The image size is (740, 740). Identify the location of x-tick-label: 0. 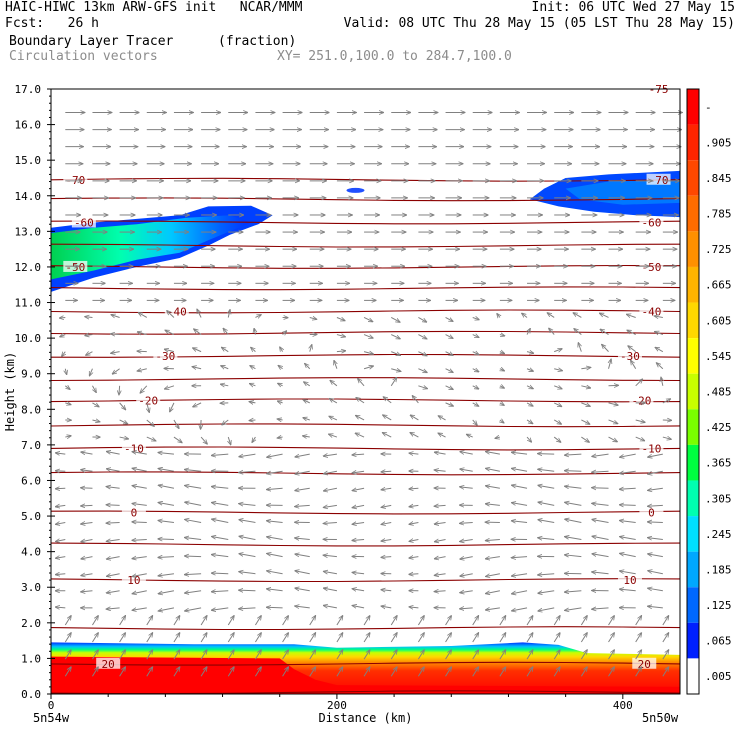
(51, 705).